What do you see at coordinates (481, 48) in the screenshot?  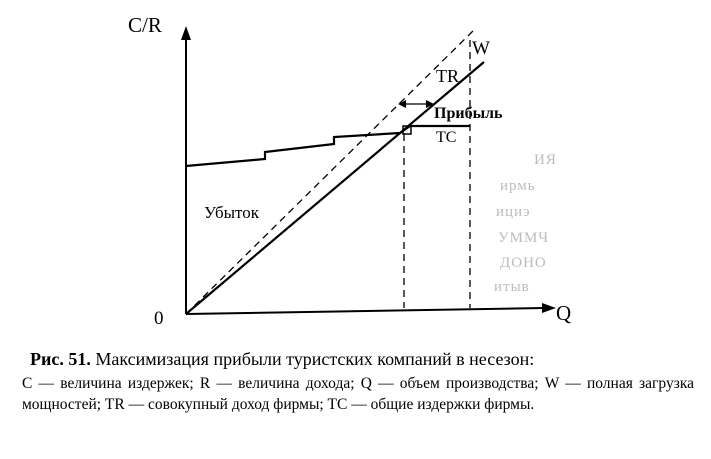 I see `w-label: W` at bounding box center [481, 48].